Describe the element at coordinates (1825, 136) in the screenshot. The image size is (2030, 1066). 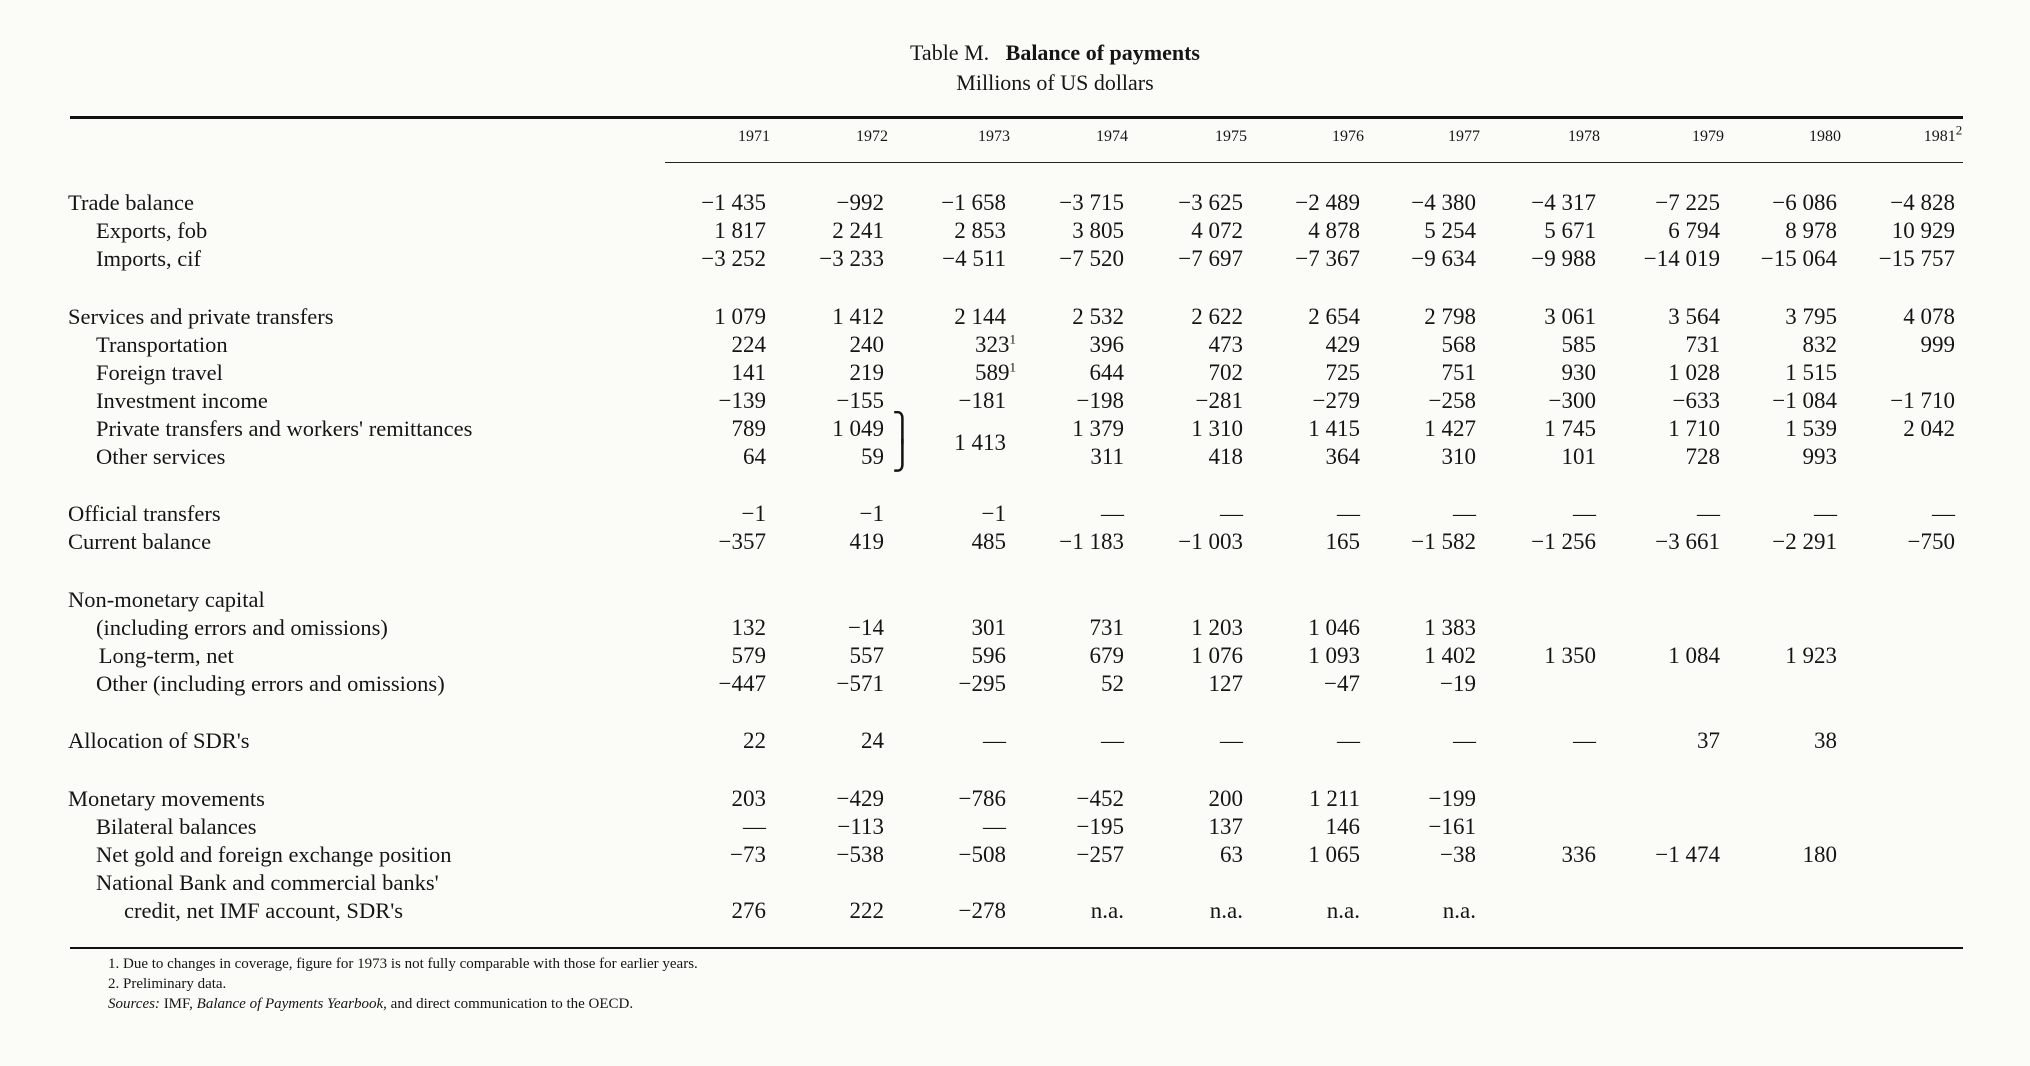
I see `year-header: 1980` at that location.